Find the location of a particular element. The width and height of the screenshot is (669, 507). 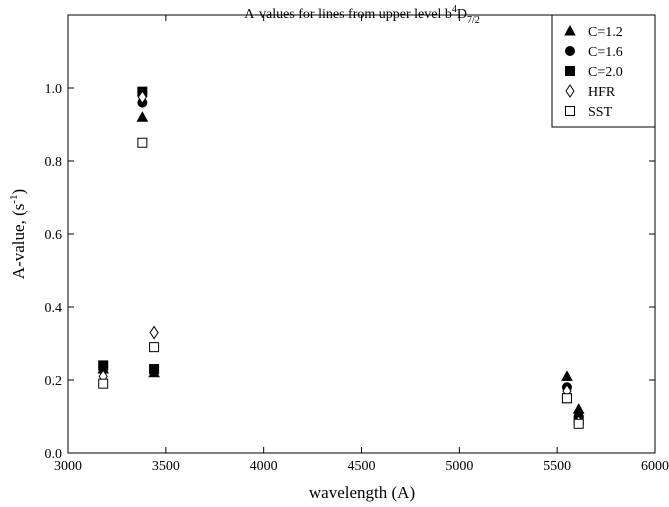

x-tick-label: 5000 is located at coordinates (459, 466).